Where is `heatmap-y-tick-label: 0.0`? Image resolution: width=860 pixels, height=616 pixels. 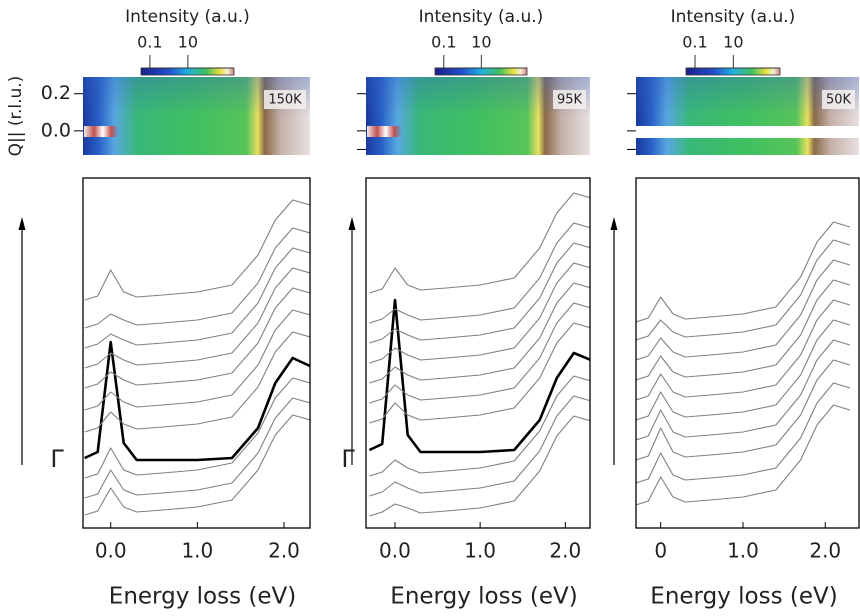
heatmap-y-tick-label: 0.0 is located at coordinates (56, 130).